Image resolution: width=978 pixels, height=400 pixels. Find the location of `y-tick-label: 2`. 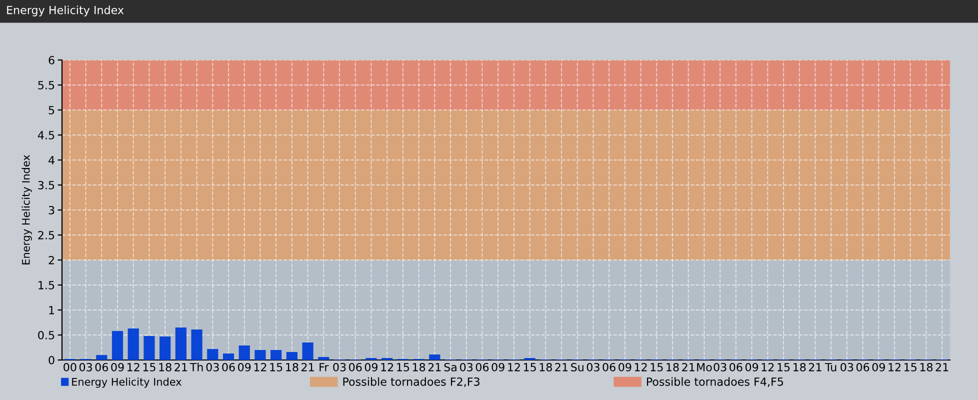

y-tick-label: 2 is located at coordinates (51, 260).